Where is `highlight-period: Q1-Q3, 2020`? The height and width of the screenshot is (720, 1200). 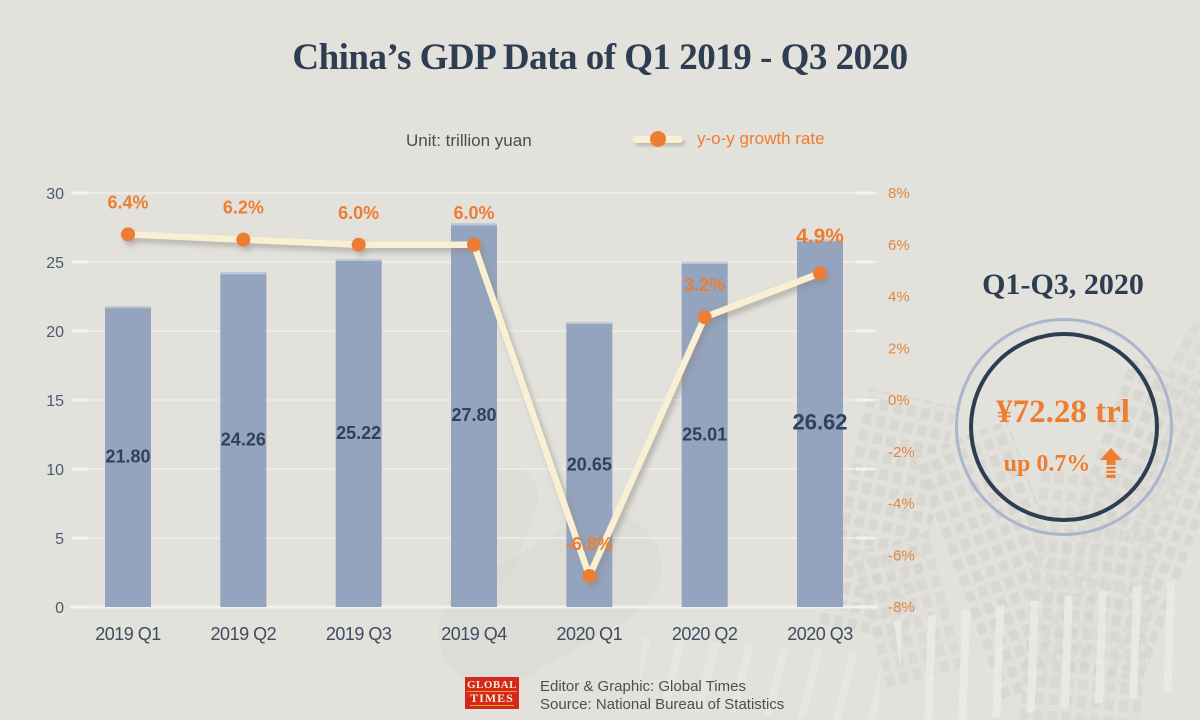 highlight-period: Q1-Q3, 2020 is located at coordinates (1063, 284).